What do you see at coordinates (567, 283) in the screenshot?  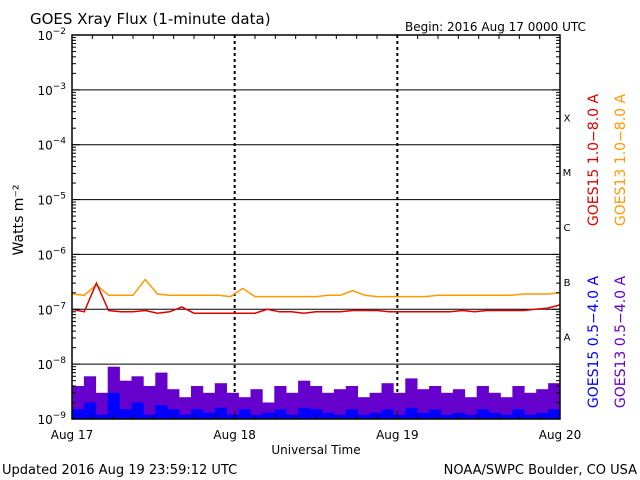 I see `flare-class-label: B` at bounding box center [567, 283].